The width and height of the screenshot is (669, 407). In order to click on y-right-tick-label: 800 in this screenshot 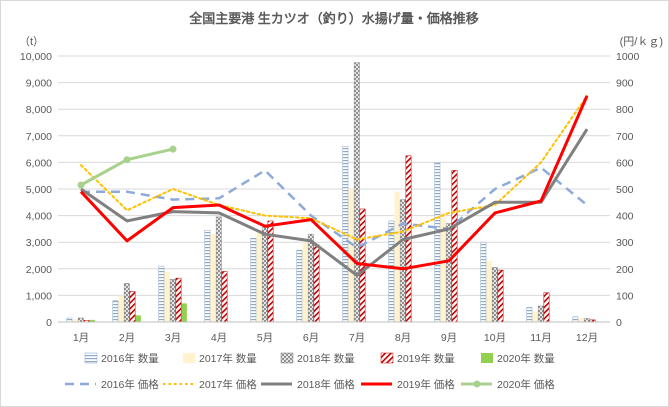, I will do `click(625, 110)`.